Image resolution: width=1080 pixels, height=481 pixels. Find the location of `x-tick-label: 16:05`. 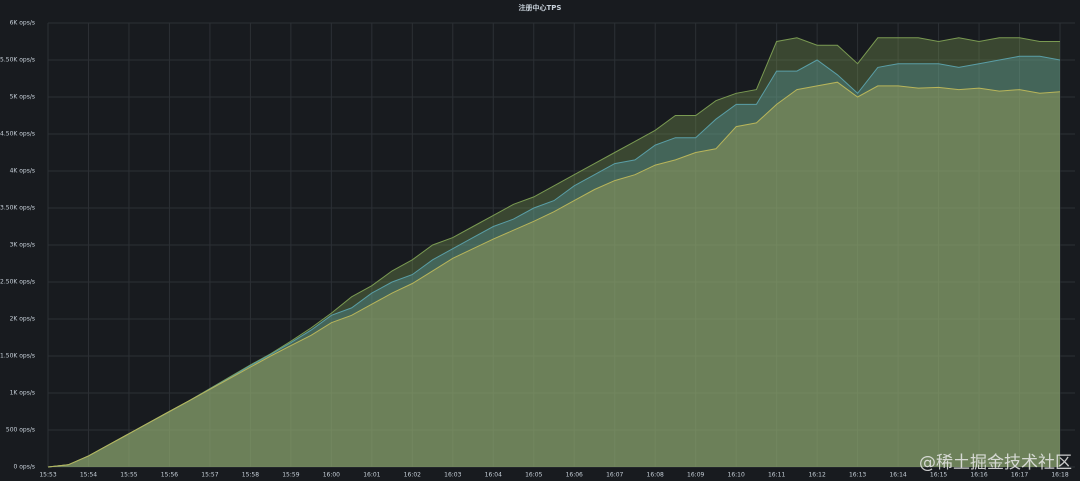

x-tick-label: 16:05 is located at coordinates (533, 475).